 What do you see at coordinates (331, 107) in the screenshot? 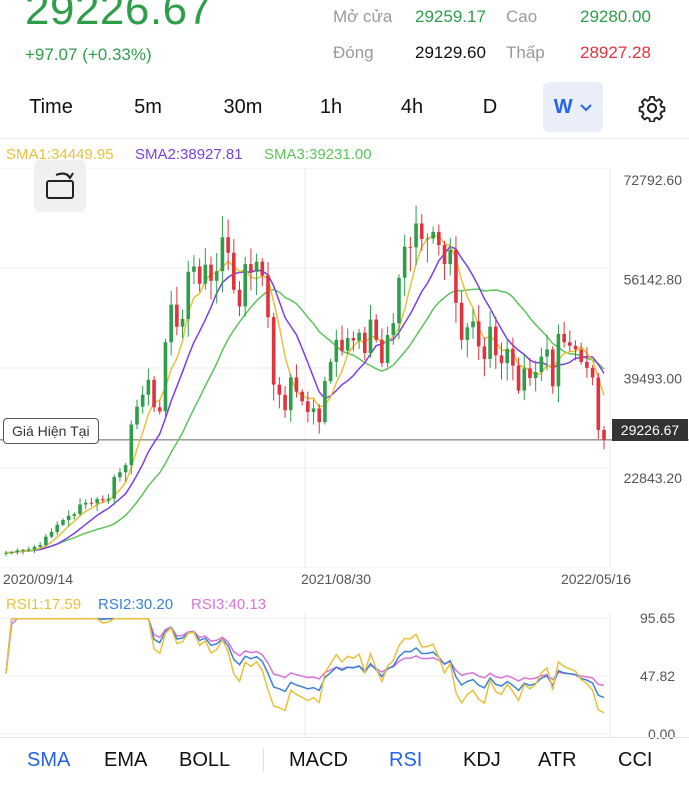
I see `tab-1h: 1h` at bounding box center [331, 107].